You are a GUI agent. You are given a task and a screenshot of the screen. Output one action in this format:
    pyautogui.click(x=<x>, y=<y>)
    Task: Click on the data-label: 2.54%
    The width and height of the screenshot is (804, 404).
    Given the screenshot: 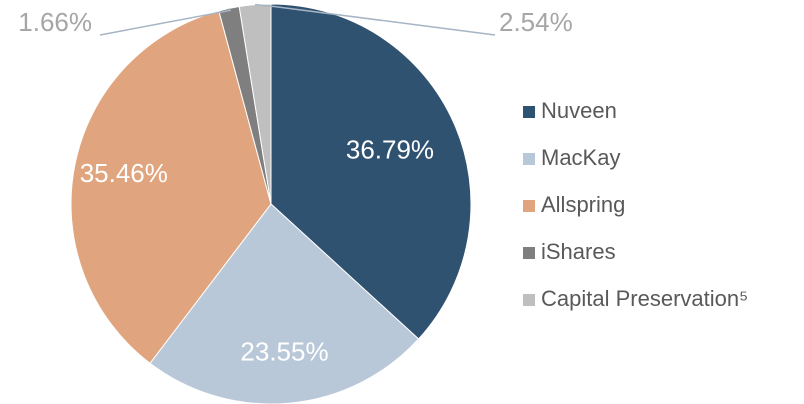 What is the action you would take?
    pyautogui.click(x=536, y=22)
    